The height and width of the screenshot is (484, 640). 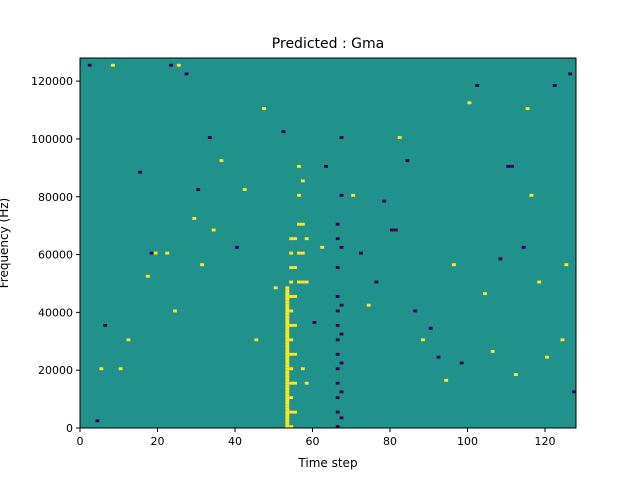 What do you see at coordinates (52, 81) in the screenshot?
I see `y-tick-label: 120000` at bounding box center [52, 81].